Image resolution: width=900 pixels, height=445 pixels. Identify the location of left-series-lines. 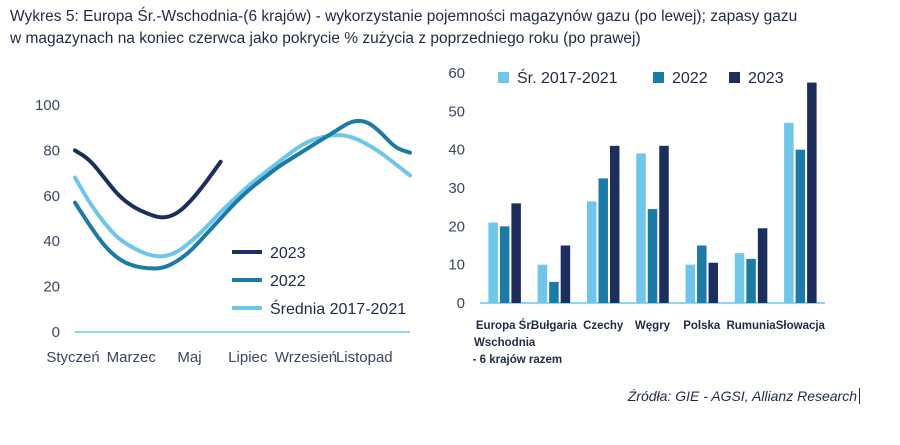
(242, 194).